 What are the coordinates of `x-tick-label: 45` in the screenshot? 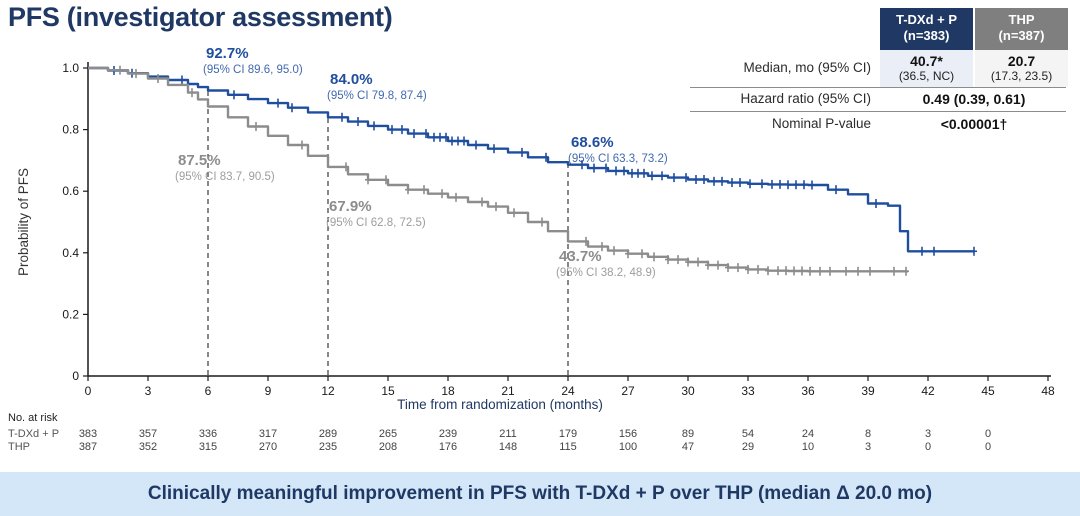 It's located at (988, 391).